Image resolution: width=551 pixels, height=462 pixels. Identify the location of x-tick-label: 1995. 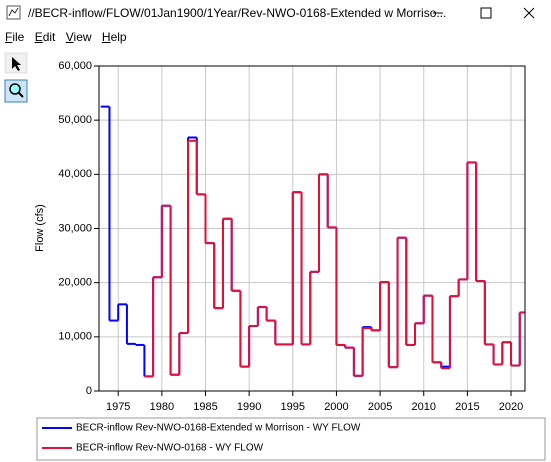
(293, 407).